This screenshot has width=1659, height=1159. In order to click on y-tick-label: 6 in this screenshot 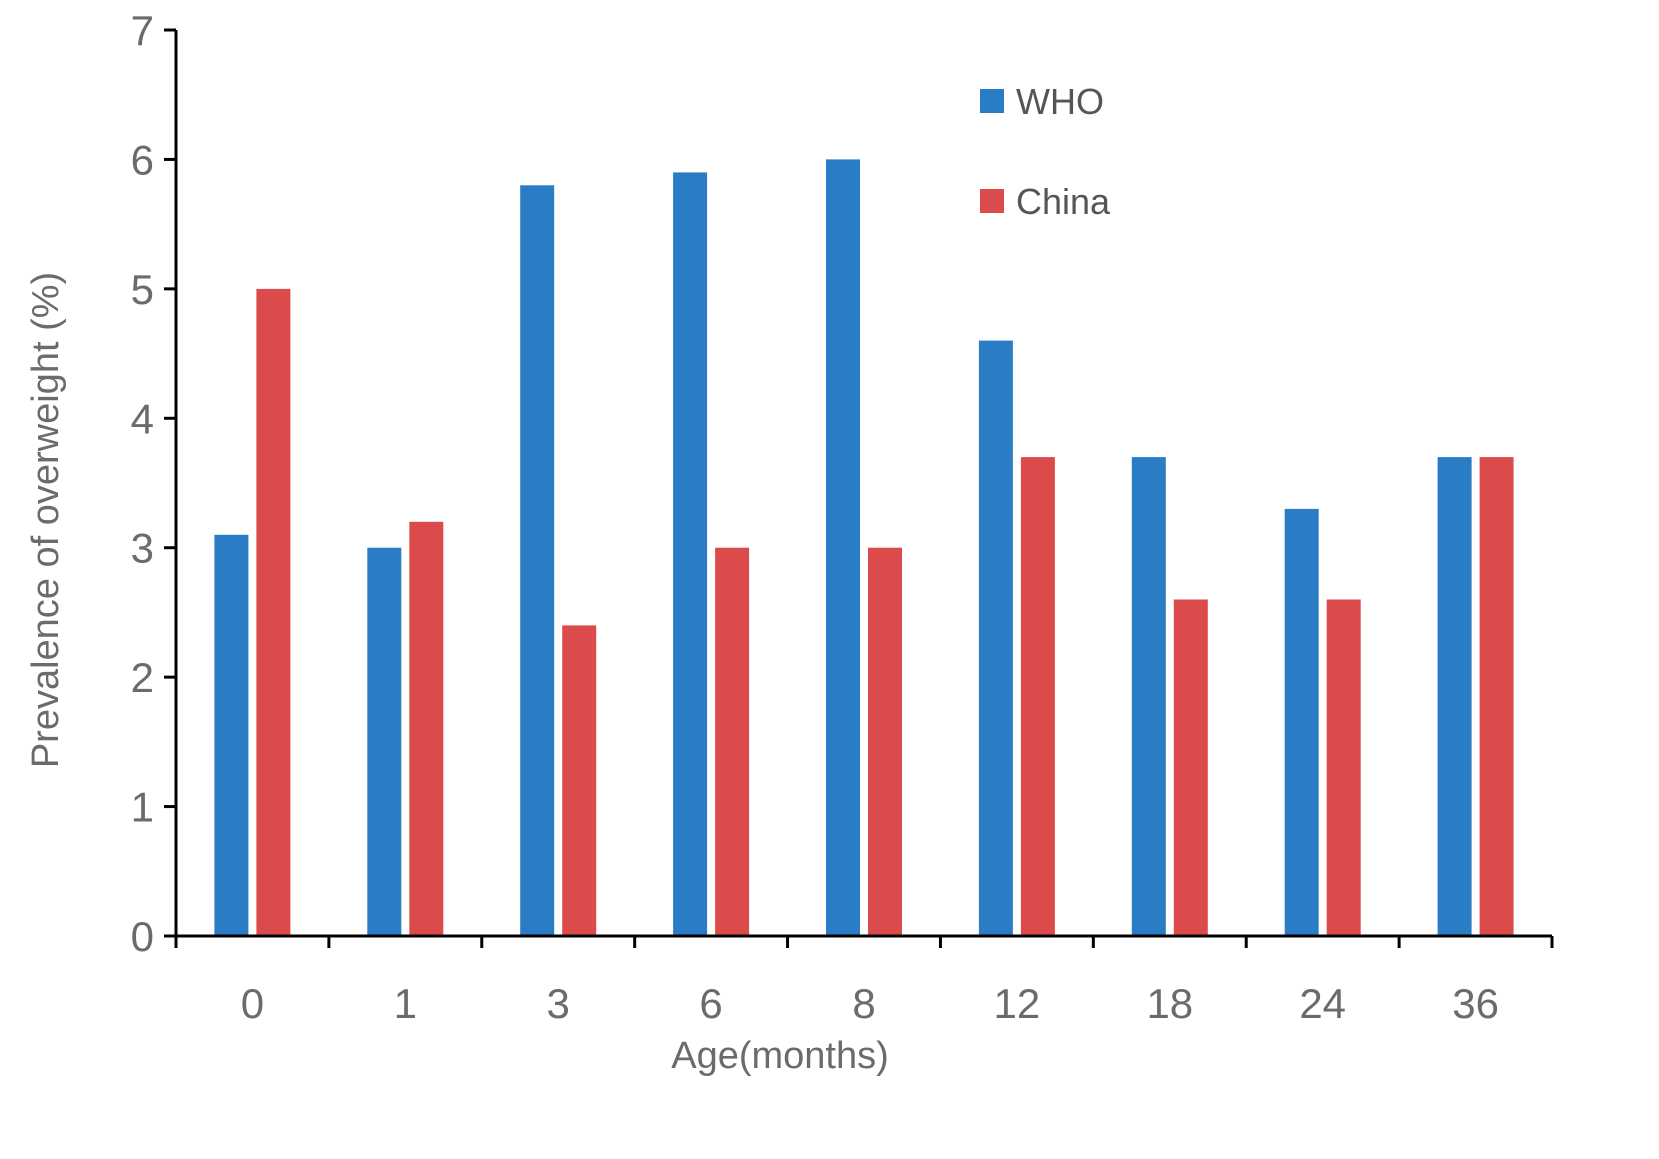, I will do `click(142, 159)`.